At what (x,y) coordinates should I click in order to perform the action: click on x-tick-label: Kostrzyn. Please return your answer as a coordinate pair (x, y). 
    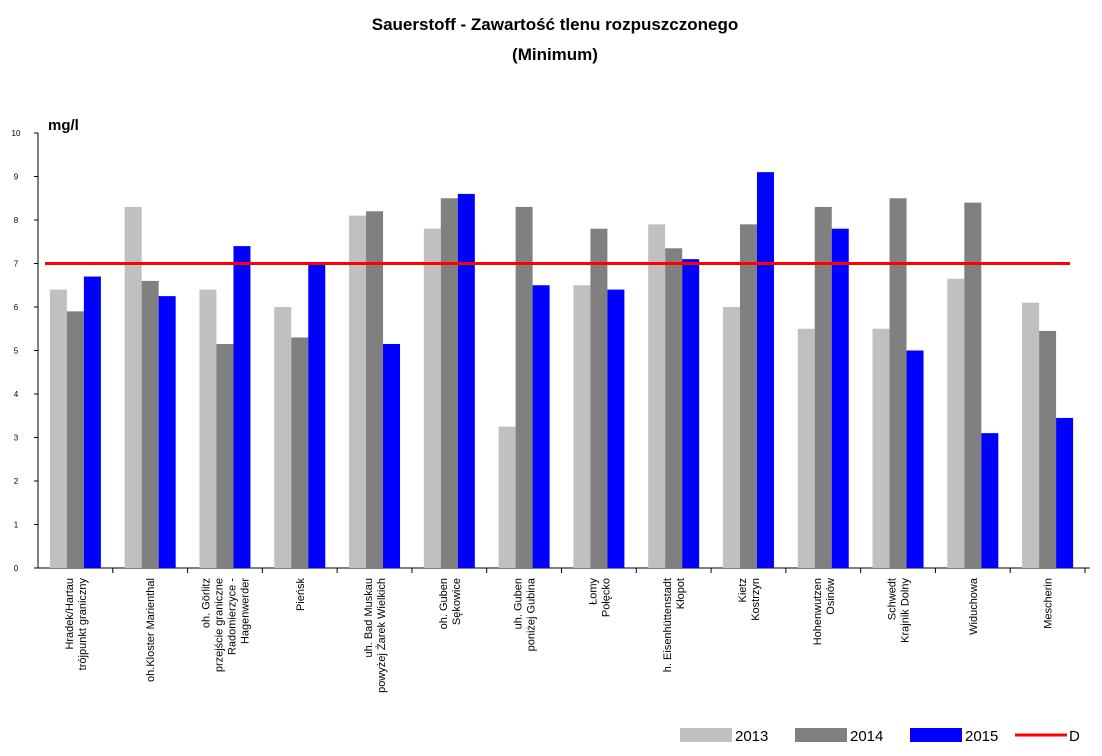
    Looking at the image, I should click on (756, 599).